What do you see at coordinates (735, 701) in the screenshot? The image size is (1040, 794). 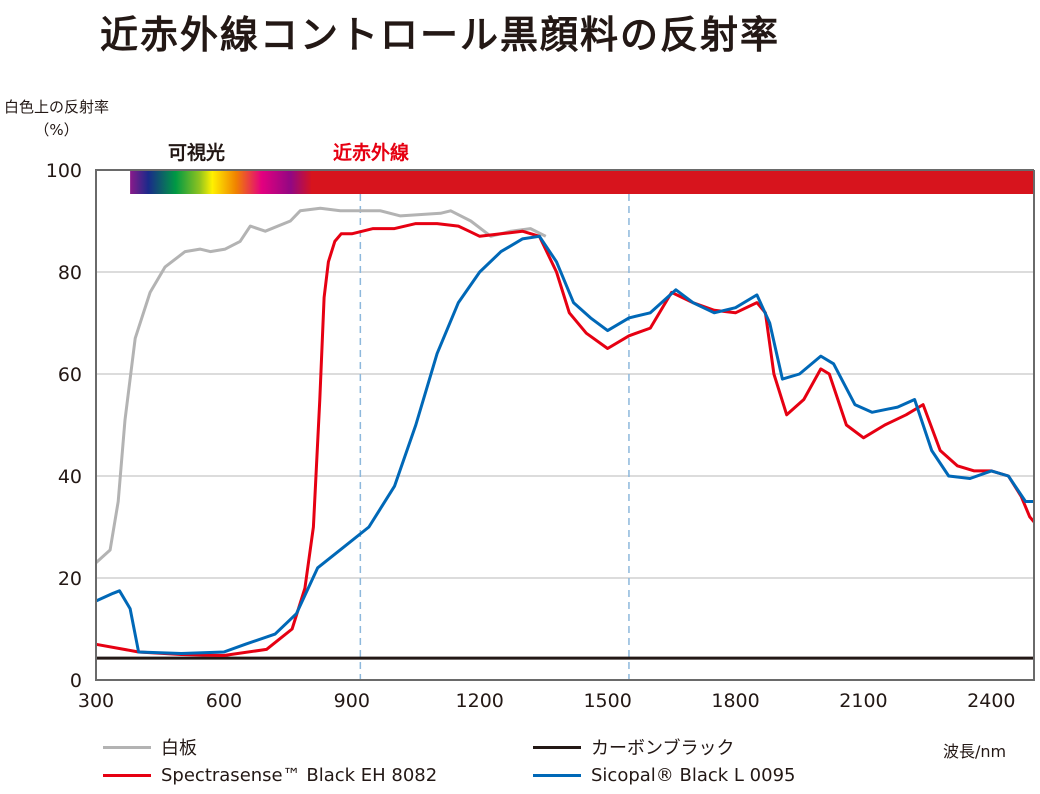 I see `x-tick-label: 1800` at bounding box center [735, 701].